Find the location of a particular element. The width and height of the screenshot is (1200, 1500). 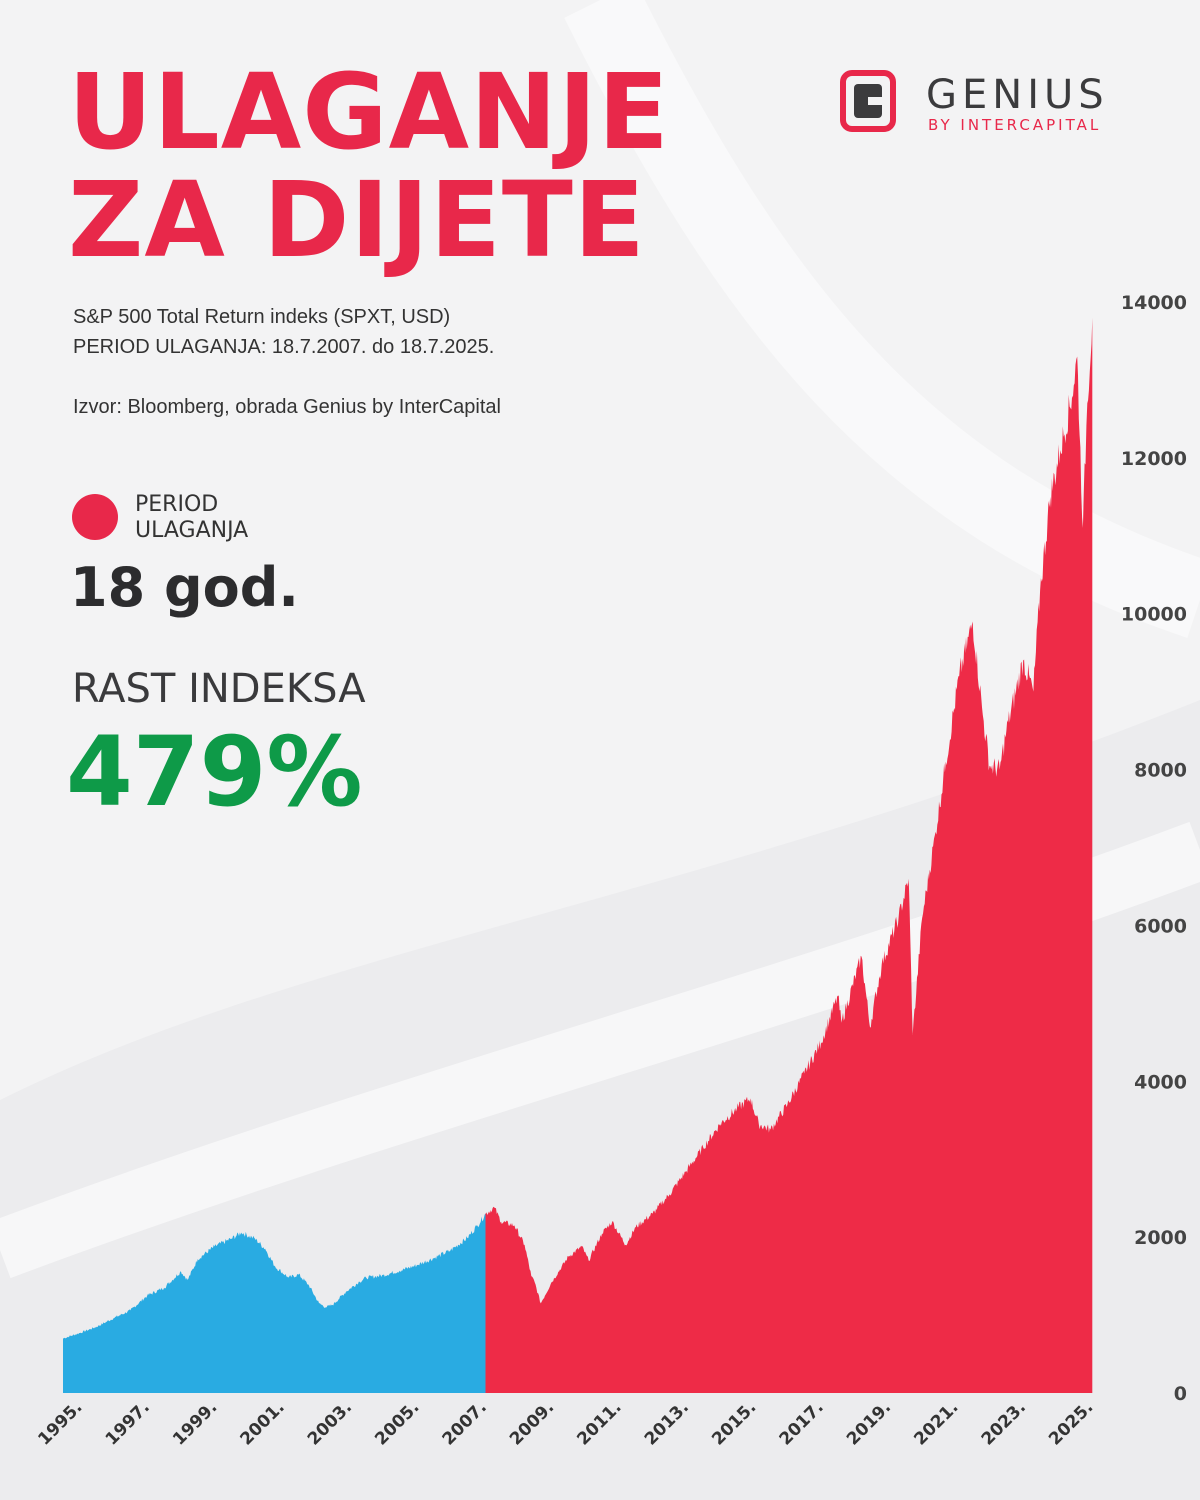

y-tick-label: 0 is located at coordinates (1180, 1394).